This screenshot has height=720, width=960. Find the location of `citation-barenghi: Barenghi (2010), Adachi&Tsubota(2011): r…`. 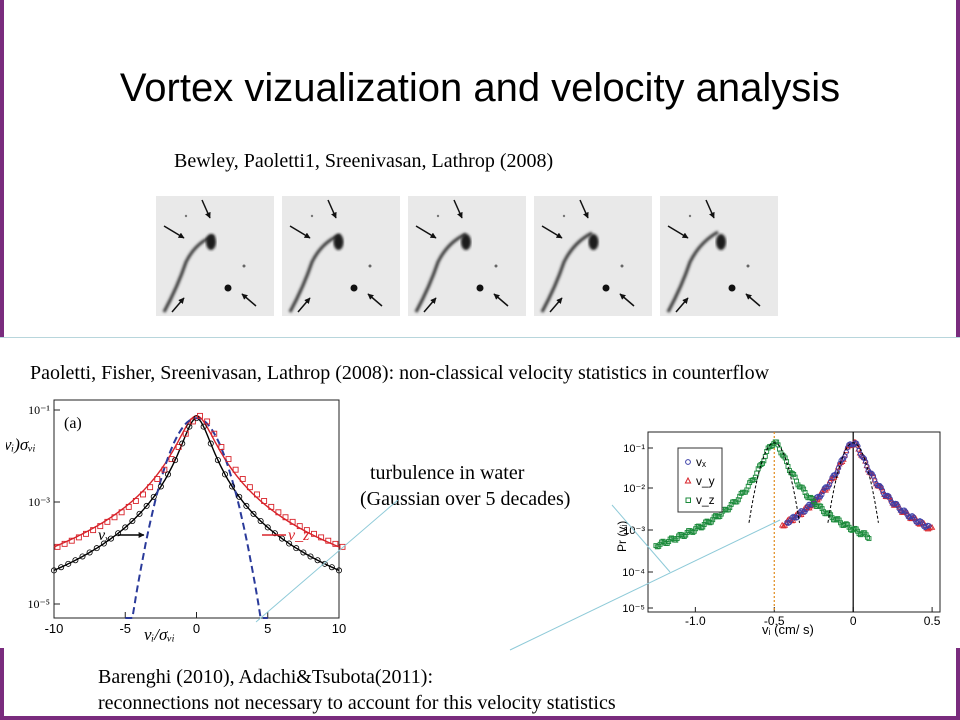

citation-barenghi: Barenghi (2010), Adachi&Tsubota(2011): r… is located at coordinates (357, 690).